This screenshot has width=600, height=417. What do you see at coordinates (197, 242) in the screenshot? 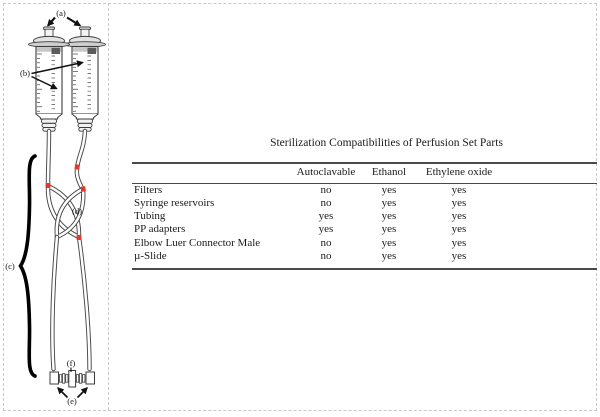
I see `part-name: Elbow Luer Connector Male` at bounding box center [197, 242].